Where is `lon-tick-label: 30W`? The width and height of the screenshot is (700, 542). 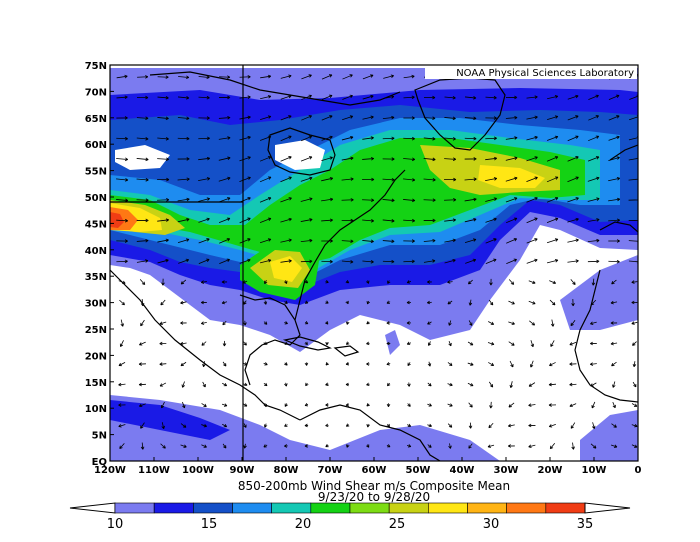 lon-tick-label: 30W is located at coordinates (506, 470).